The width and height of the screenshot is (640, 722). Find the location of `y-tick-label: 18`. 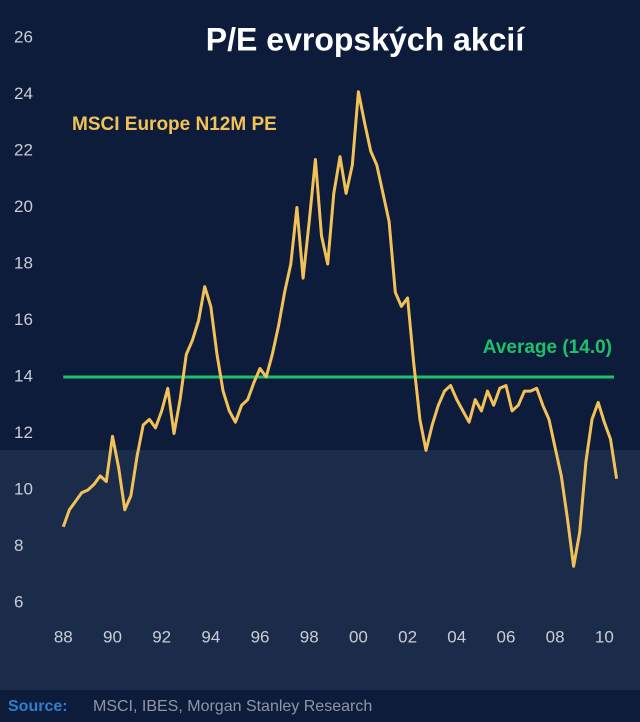

y-tick-label: 18 is located at coordinates (23, 262).